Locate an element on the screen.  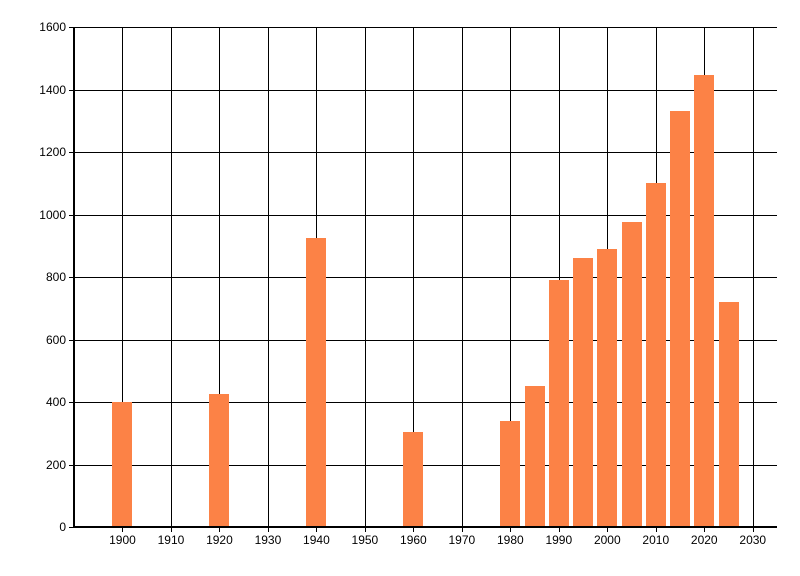
x-axis-label: 2010 is located at coordinates (656, 540).